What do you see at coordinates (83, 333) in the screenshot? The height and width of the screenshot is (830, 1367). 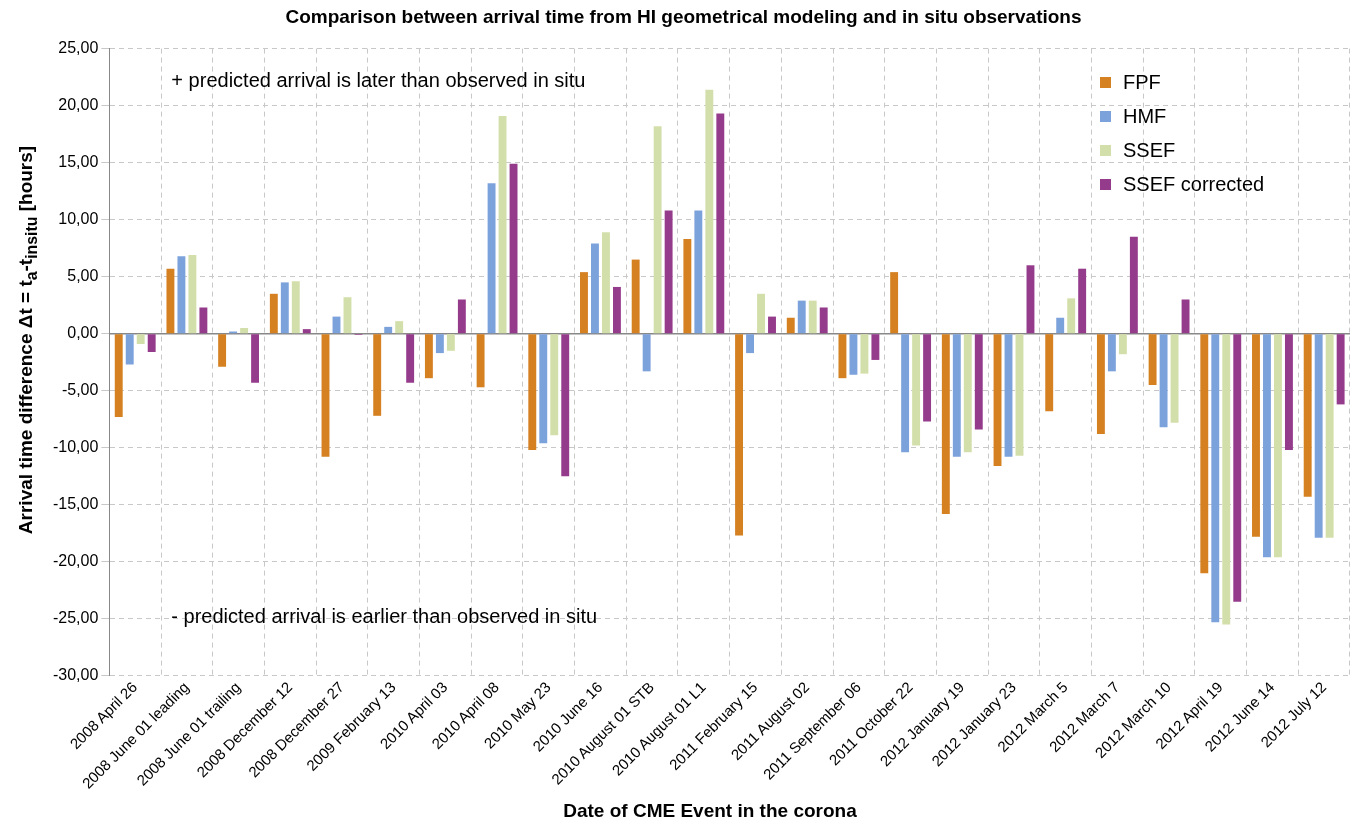 I see `y-tick-label: 0,00` at bounding box center [83, 333].